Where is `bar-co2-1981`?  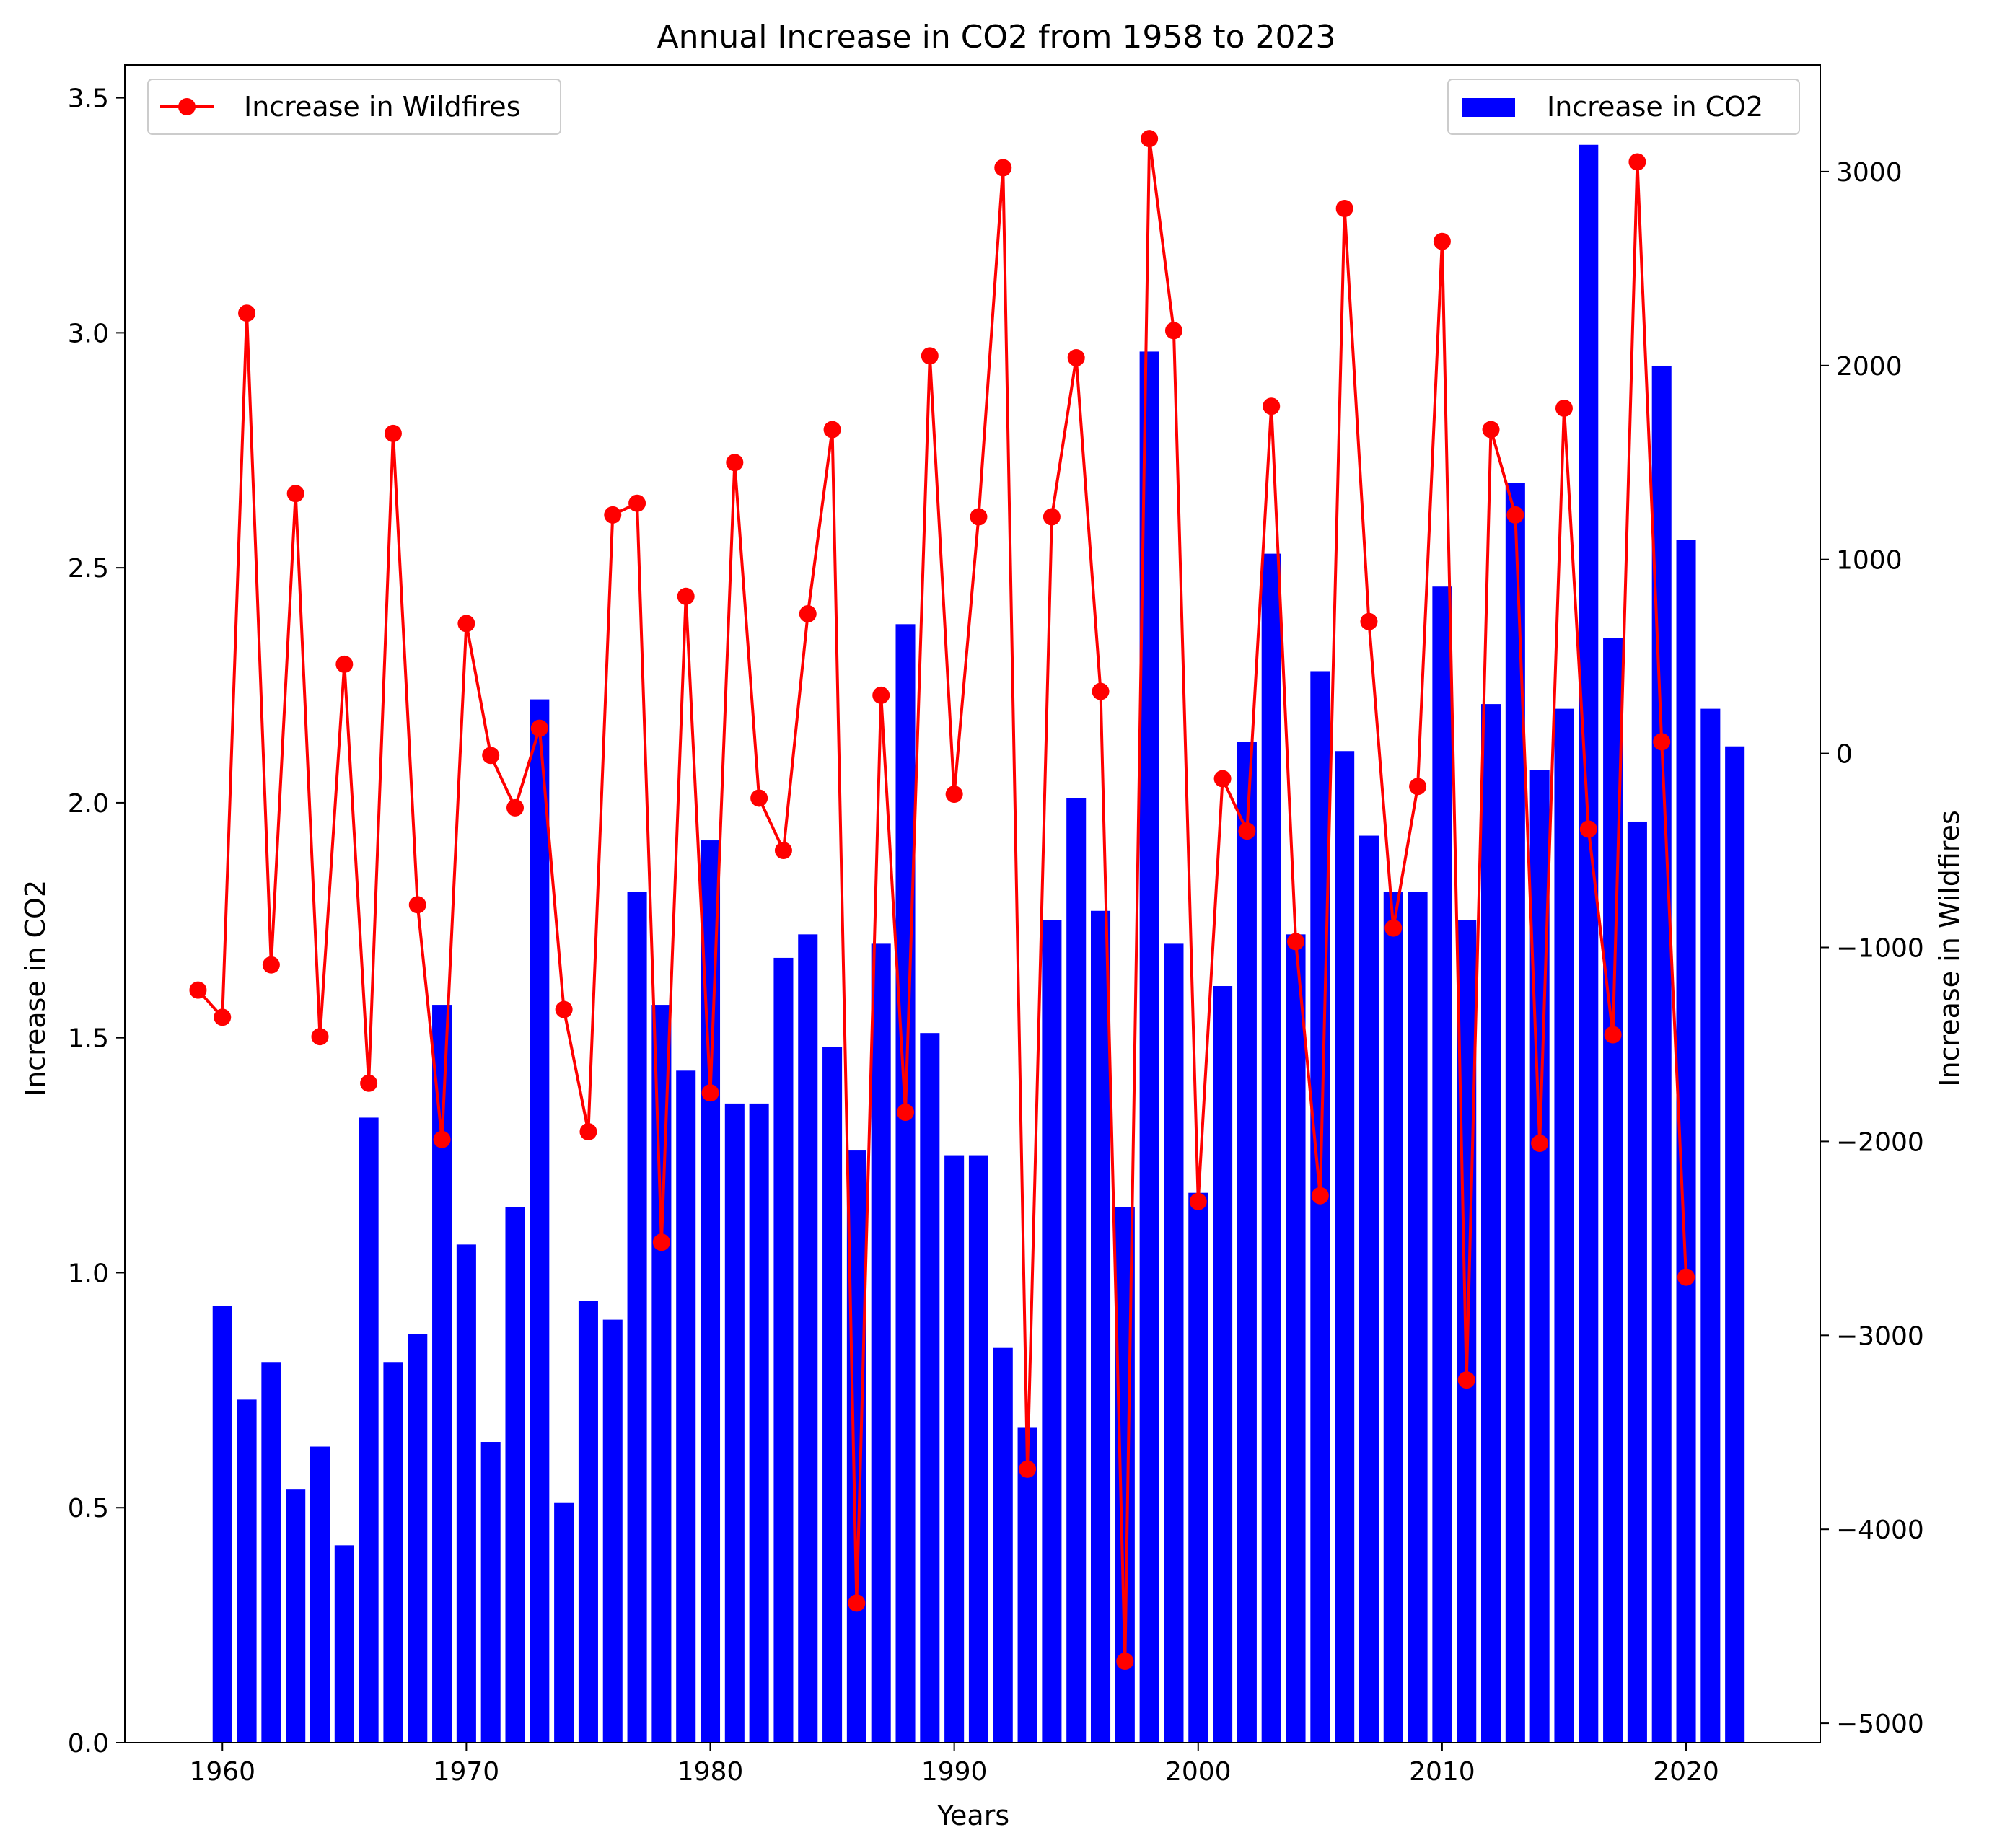
bar-co2-1981 is located at coordinates (734, 1423).